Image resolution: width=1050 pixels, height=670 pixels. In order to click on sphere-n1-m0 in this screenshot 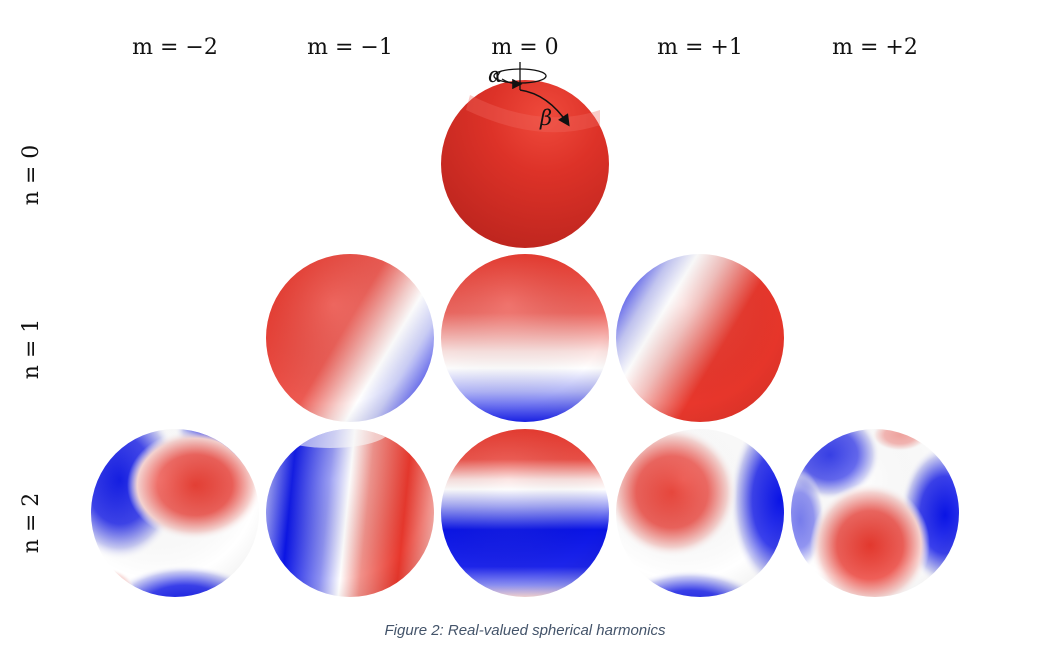, I will do `click(525, 338)`.